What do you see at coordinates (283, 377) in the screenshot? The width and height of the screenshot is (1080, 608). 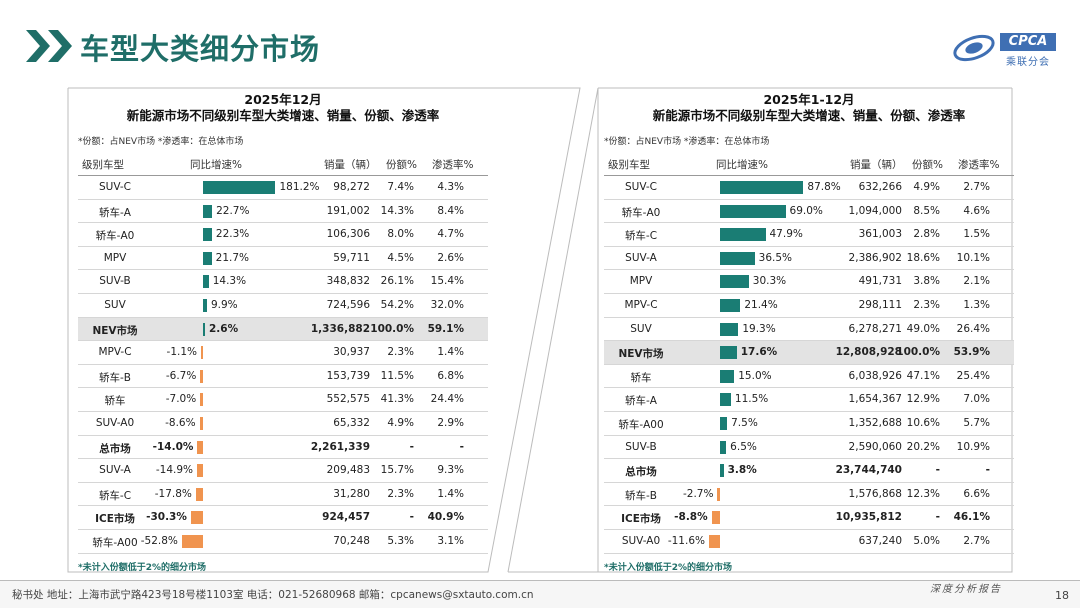 I see `table-row: 轿车-B -6.7% 153,739 11.5% 6.8%` at bounding box center [283, 377].